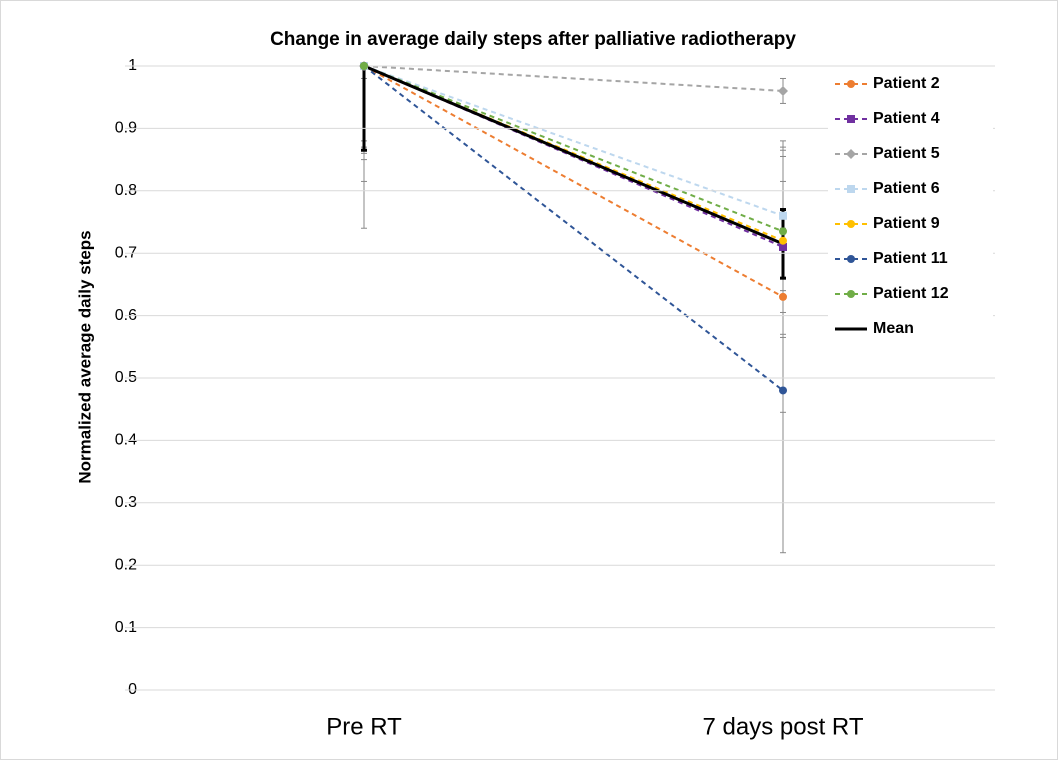 This screenshot has height=760, width=1058. I want to click on legend-label: Patient 12, so click(911, 293).